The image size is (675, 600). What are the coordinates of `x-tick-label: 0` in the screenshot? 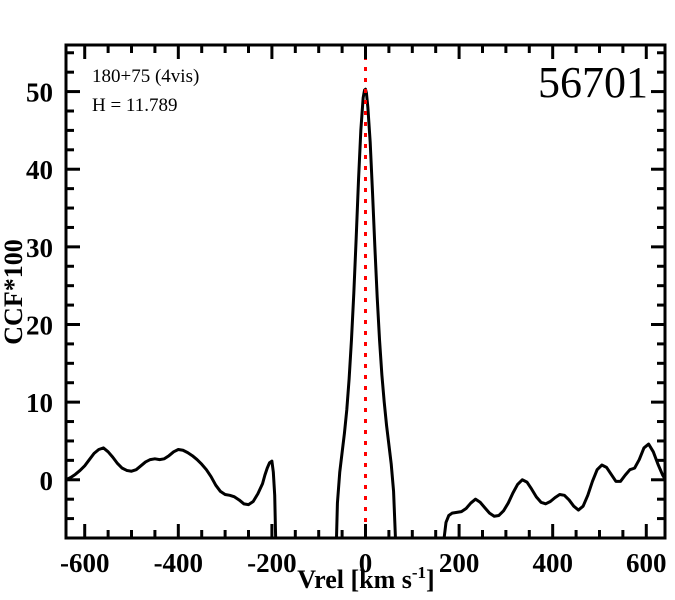 It's located at (366, 563).